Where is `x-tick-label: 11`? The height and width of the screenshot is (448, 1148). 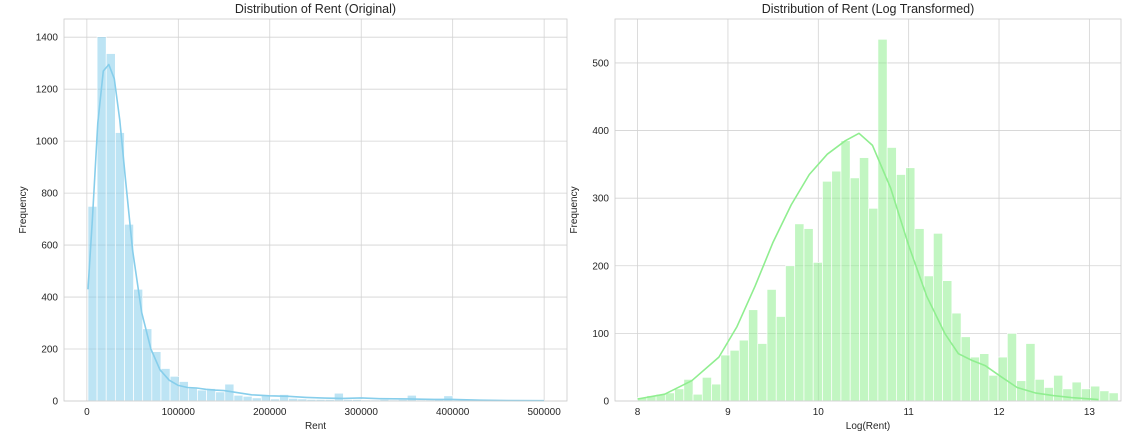
x-tick-label: 11 is located at coordinates (908, 412).